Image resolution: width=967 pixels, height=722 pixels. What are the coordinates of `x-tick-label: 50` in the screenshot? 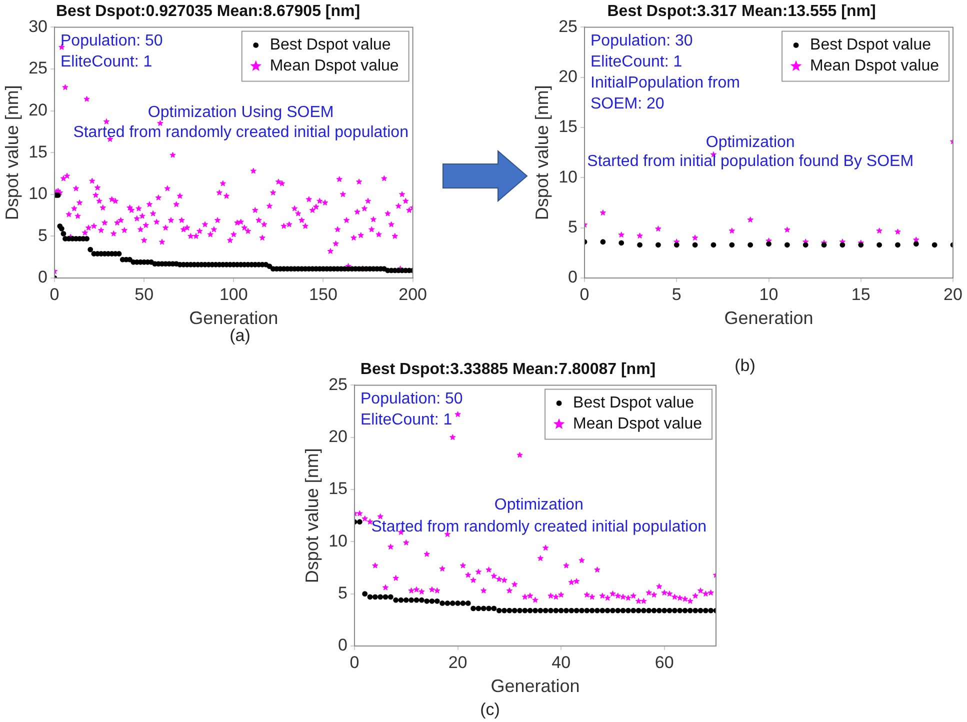 It's located at (144, 294).